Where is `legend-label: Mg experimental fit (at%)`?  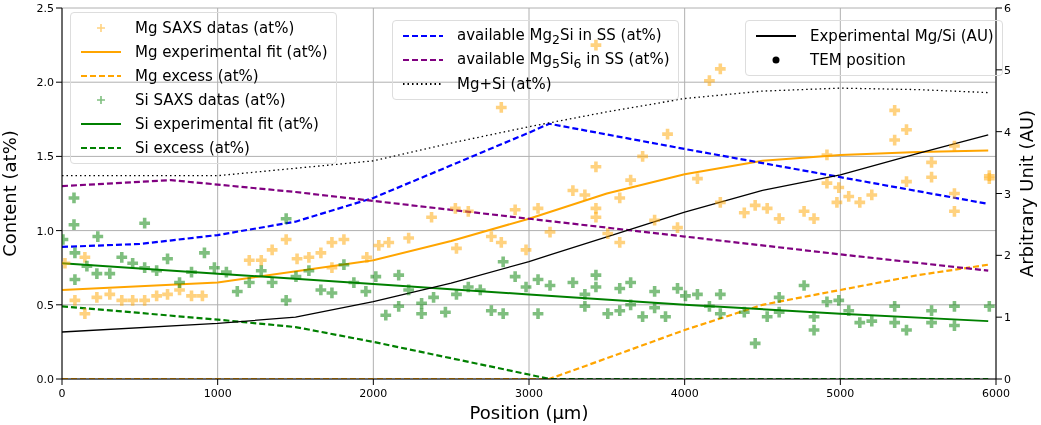
legend-label: Mg experimental fit (at%) is located at coordinates (231, 52).